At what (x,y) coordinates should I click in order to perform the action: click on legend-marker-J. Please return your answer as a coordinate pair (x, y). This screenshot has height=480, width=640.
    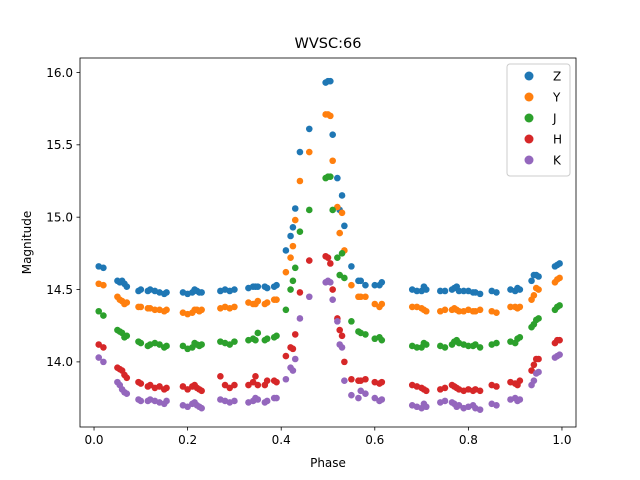
    Looking at the image, I should click on (529, 118).